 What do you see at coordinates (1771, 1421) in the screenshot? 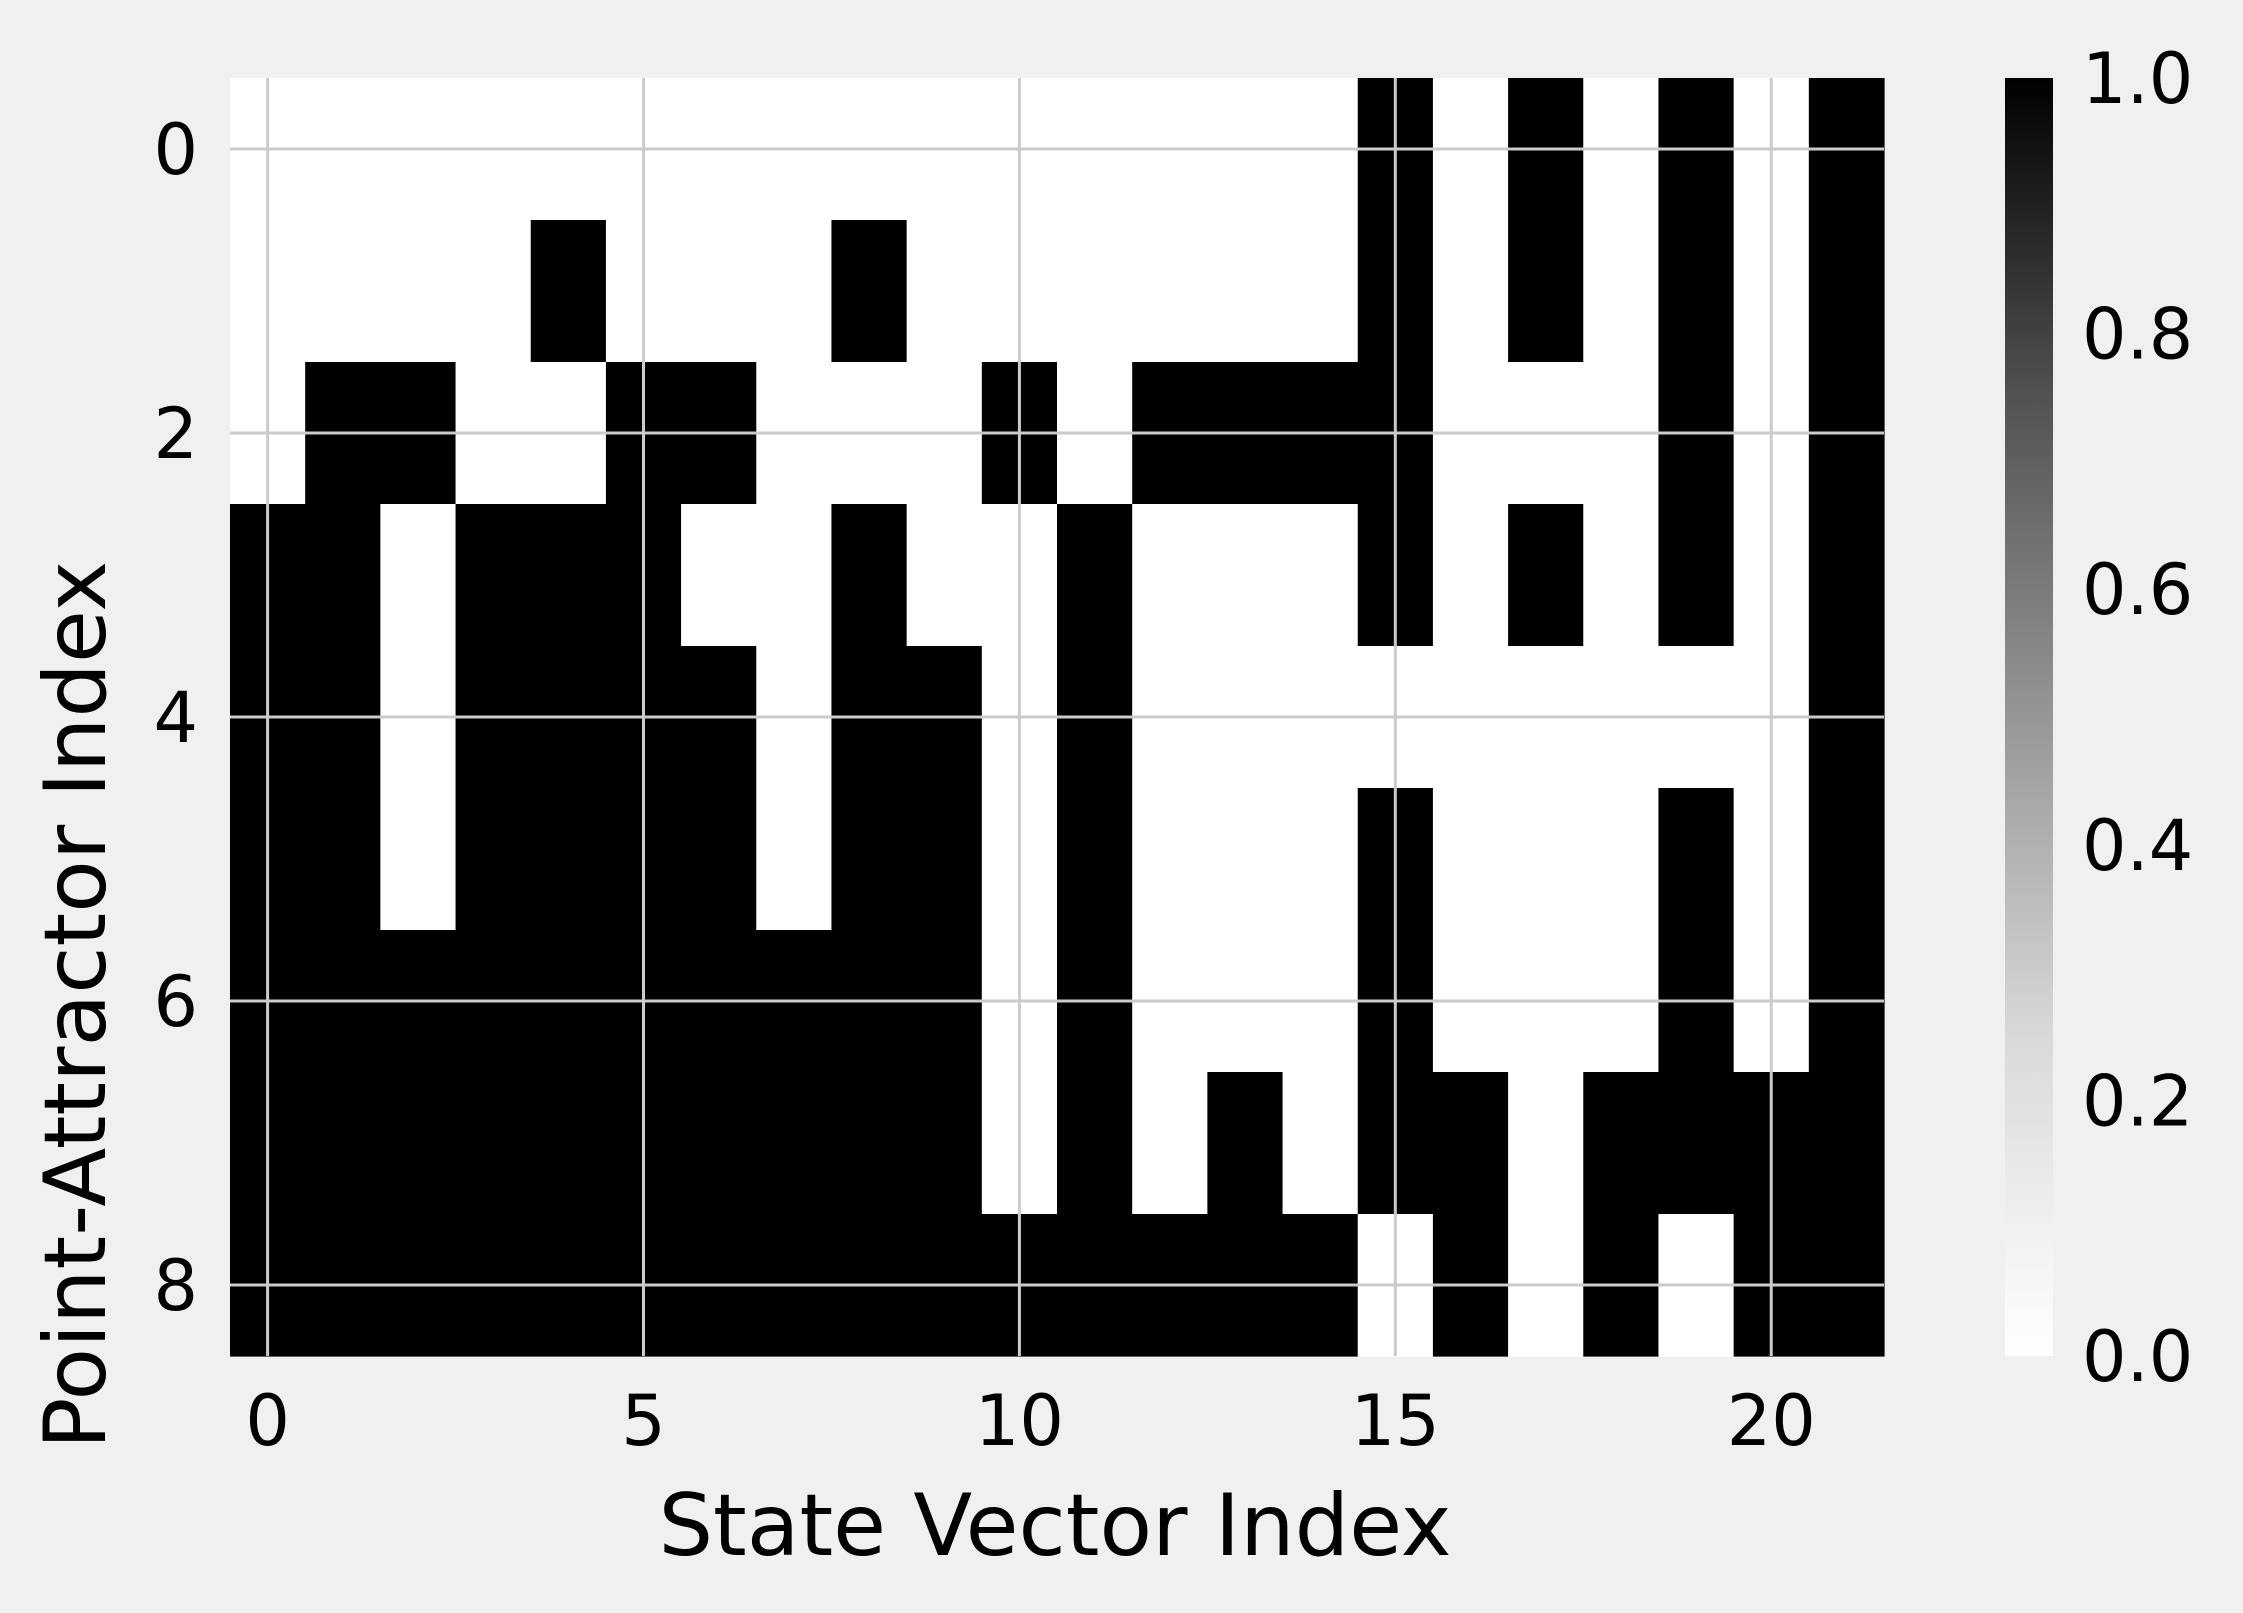
I see `x-tick-label: 20` at bounding box center [1771, 1421].